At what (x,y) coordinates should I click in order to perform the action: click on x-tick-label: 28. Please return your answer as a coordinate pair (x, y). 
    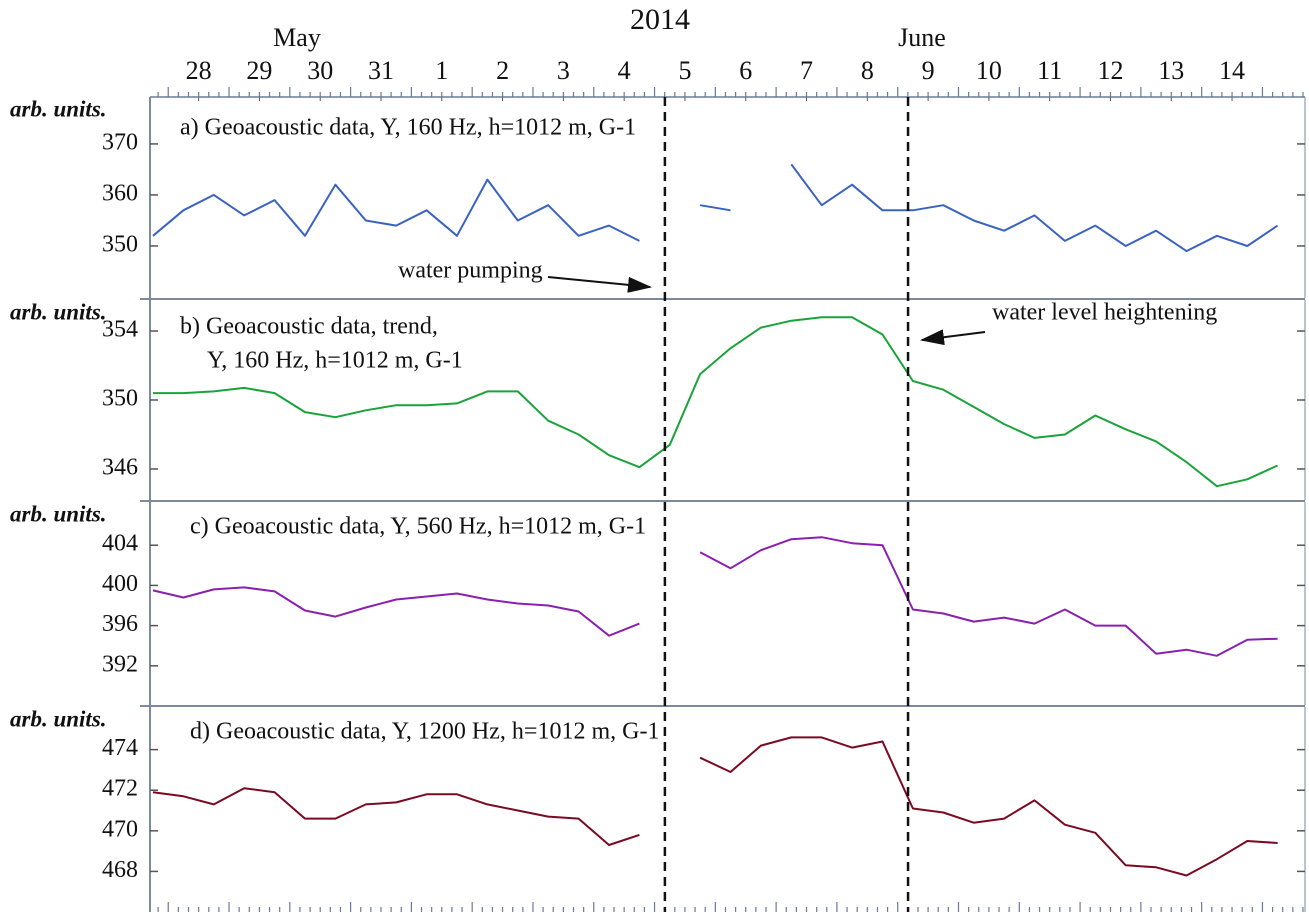
    Looking at the image, I should click on (199, 70).